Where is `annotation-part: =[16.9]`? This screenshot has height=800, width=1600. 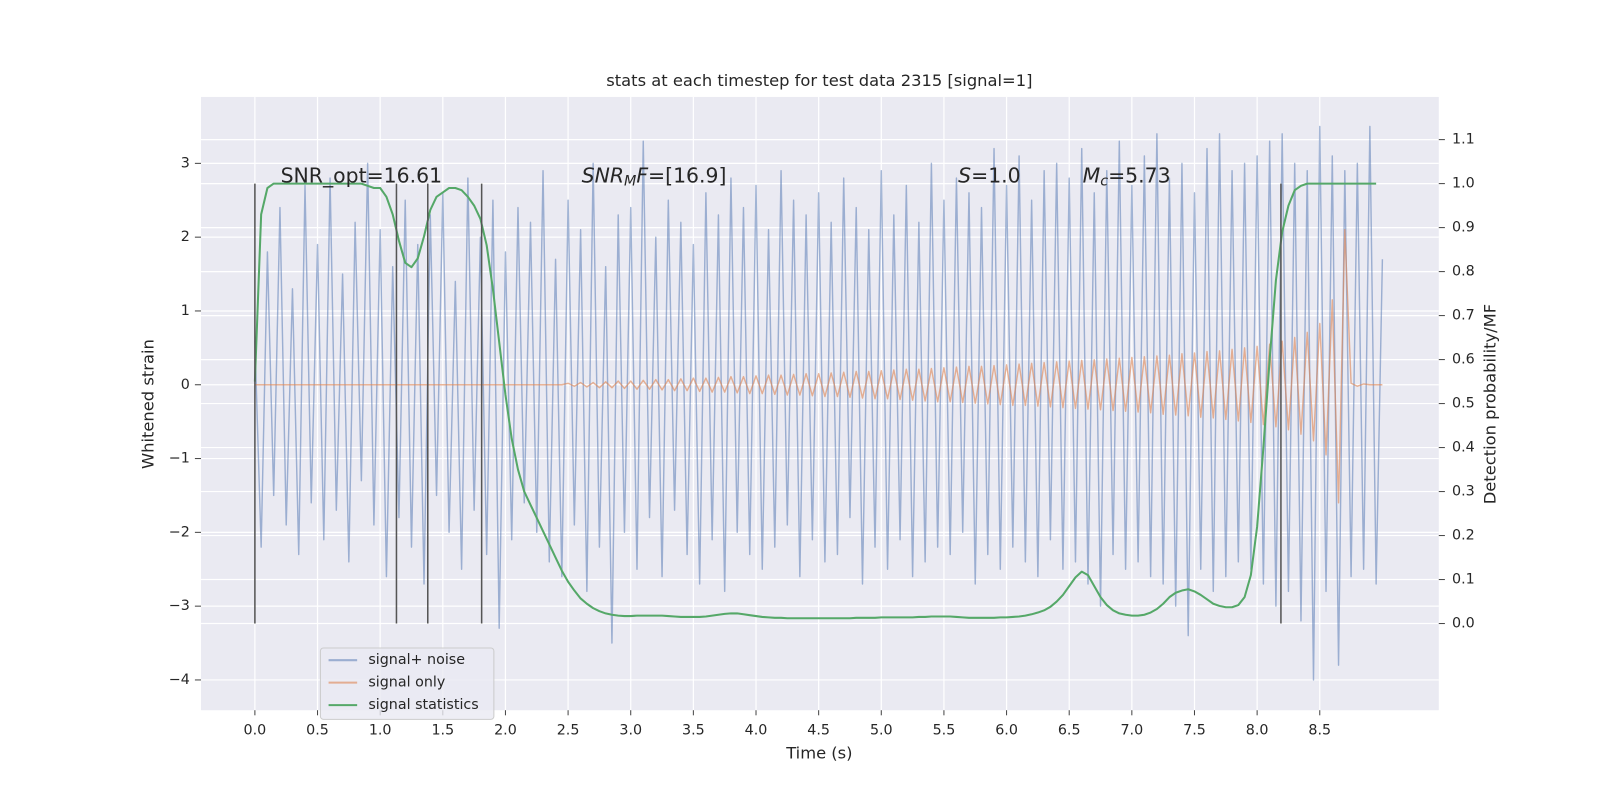
annotation-part: =[16.9] is located at coordinates (687, 176).